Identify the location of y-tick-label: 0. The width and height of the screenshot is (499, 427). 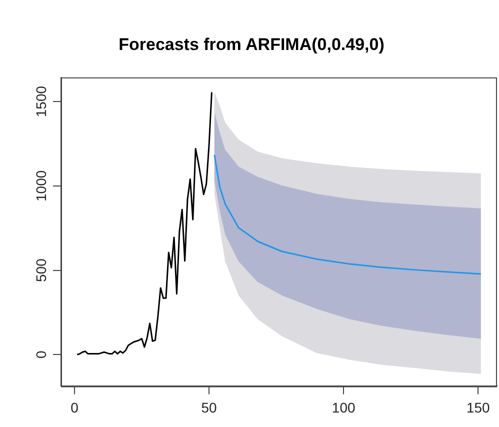
(40, 354).